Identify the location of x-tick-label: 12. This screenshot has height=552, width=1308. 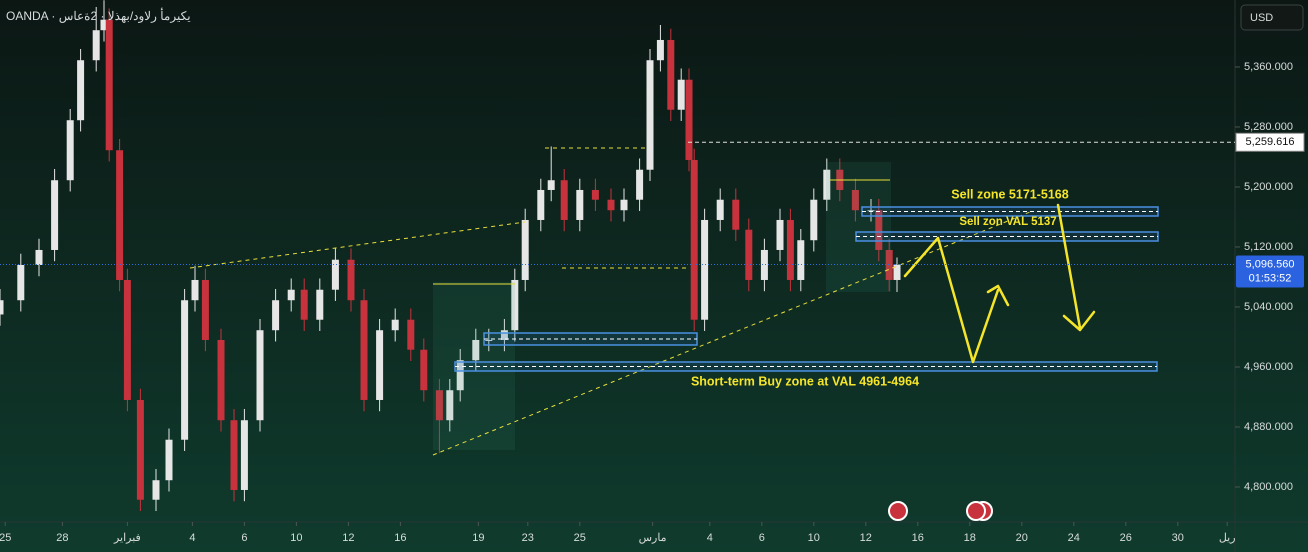
(866, 538).